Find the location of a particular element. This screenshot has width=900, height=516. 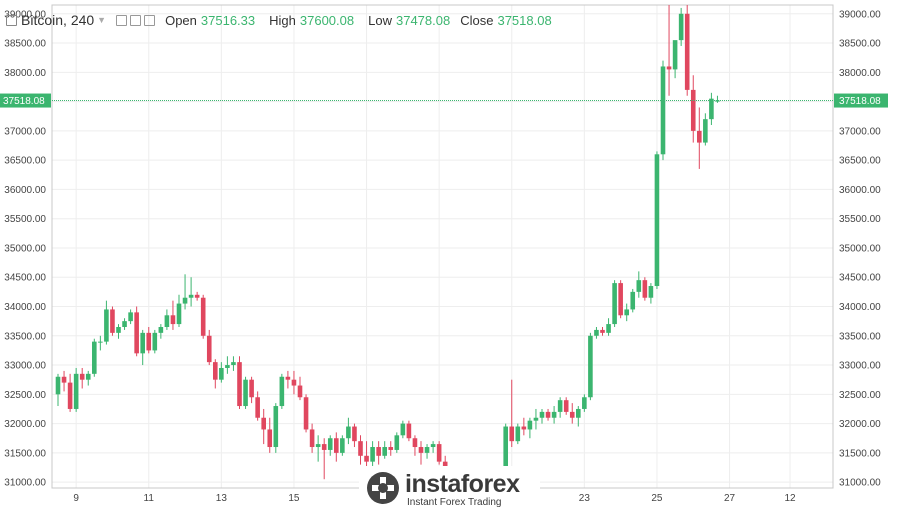

y-tick-label-left: 31500.00 is located at coordinates (25, 453).